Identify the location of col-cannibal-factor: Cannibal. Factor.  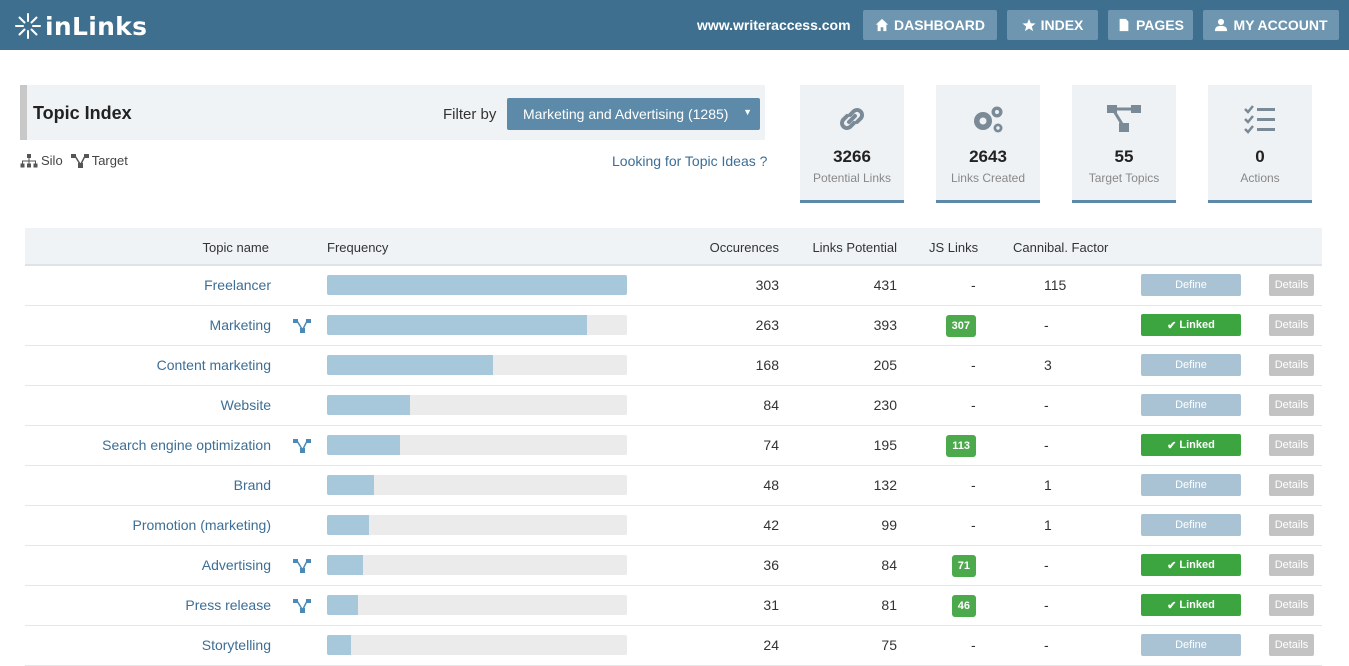
(1061, 247).